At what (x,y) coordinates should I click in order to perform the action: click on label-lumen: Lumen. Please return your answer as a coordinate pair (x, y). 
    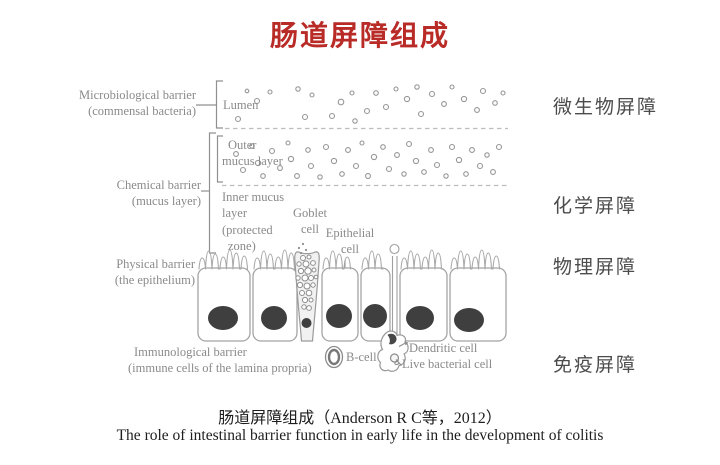
    Looking at the image, I should click on (241, 105).